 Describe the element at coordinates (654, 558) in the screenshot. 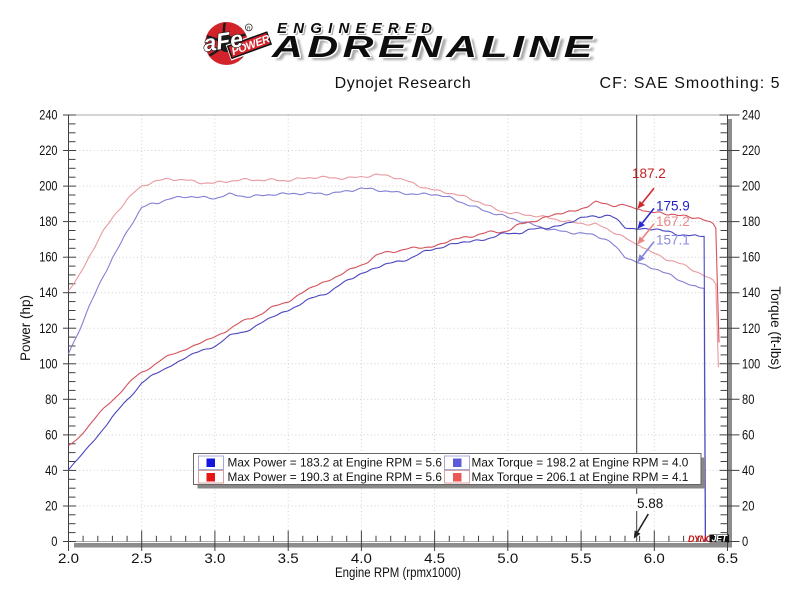

I see `svg-text: 6.0` at that location.